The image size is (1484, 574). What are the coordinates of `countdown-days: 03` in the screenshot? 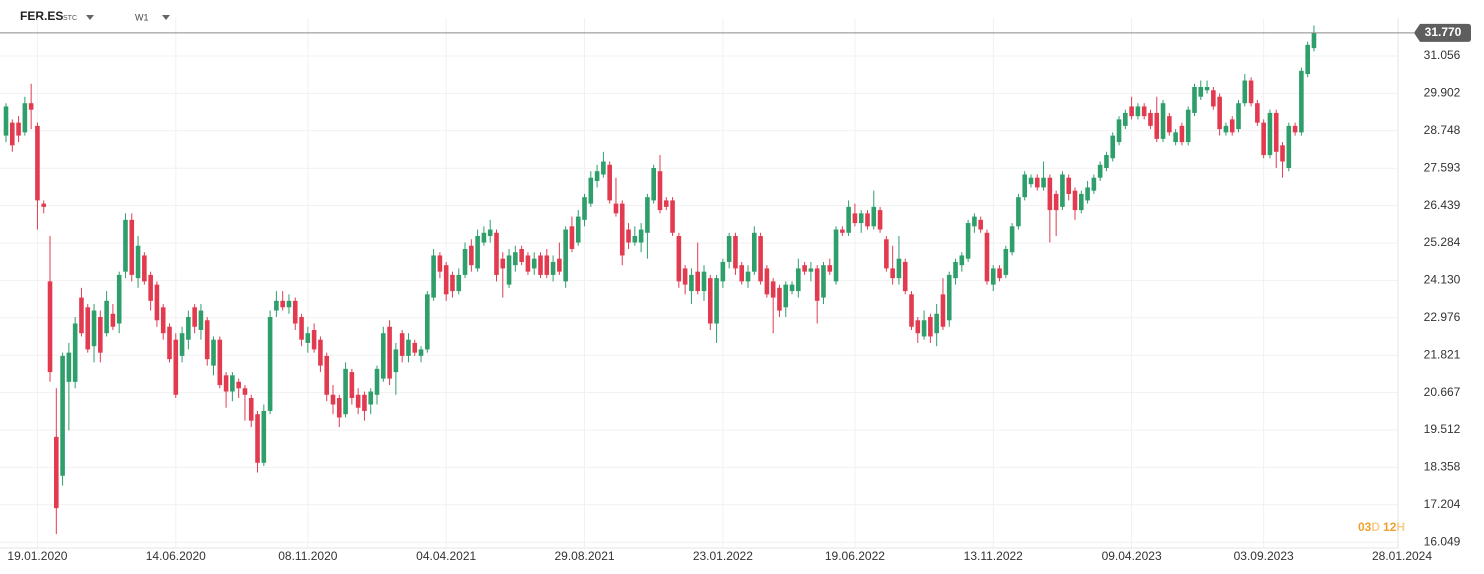 It's located at (1365, 527).